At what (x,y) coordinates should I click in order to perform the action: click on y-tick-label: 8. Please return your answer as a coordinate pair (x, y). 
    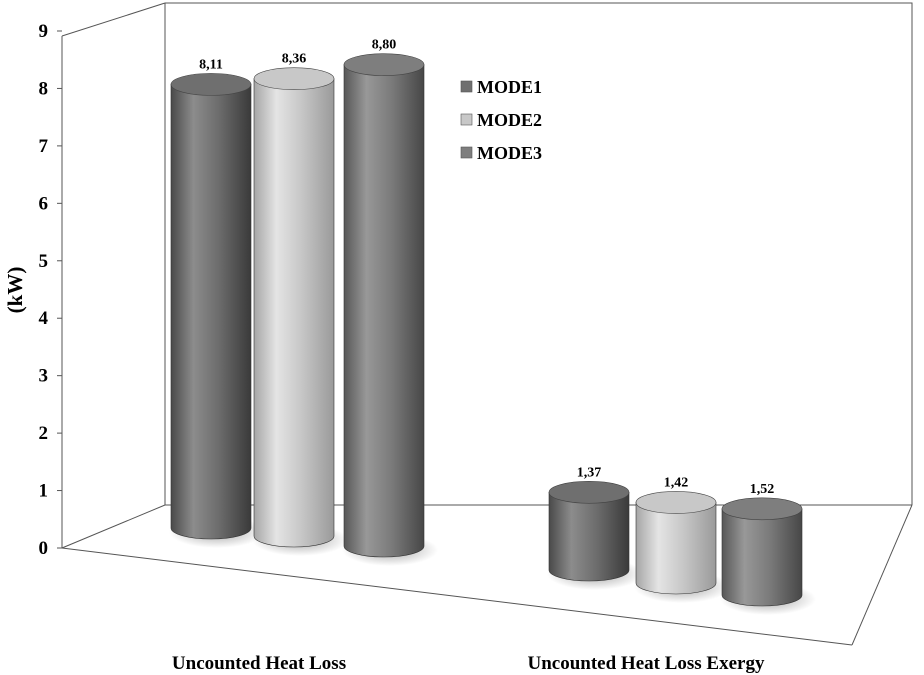
    Looking at the image, I should click on (44, 88).